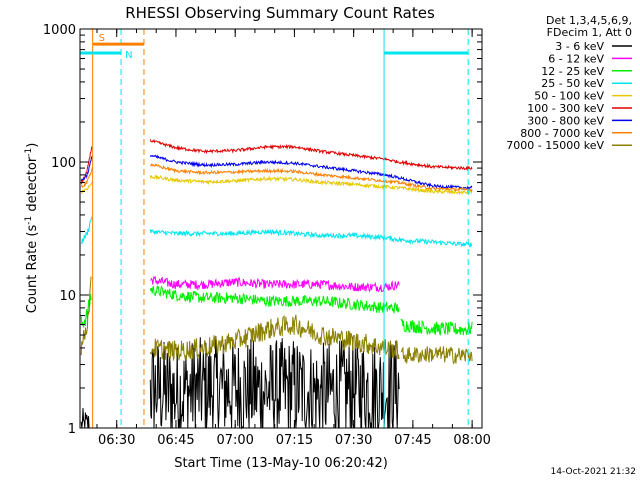  What do you see at coordinates (274, 383) in the screenshot?
I see `series-0-segment-1-line` at bounding box center [274, 383].